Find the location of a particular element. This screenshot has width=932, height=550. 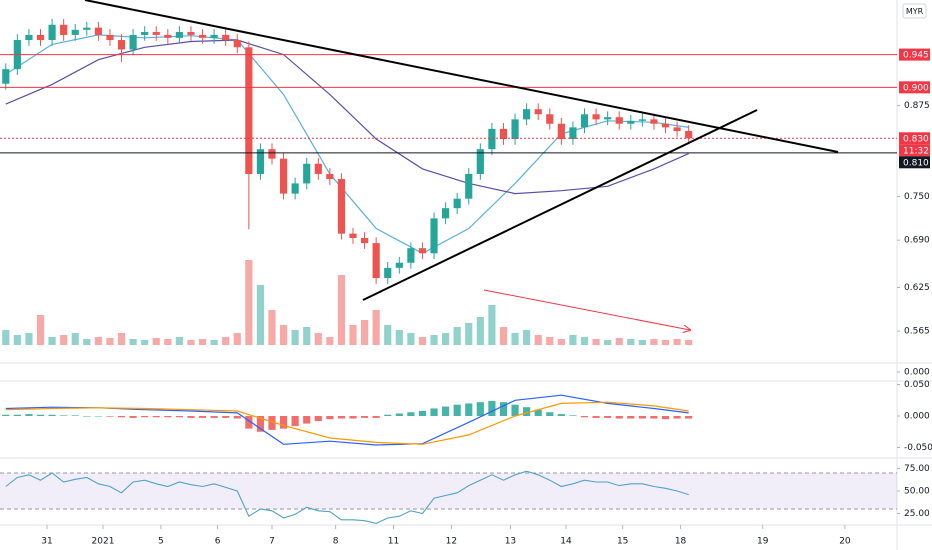

currency-label: MYR is located at coordinates (915, 11).